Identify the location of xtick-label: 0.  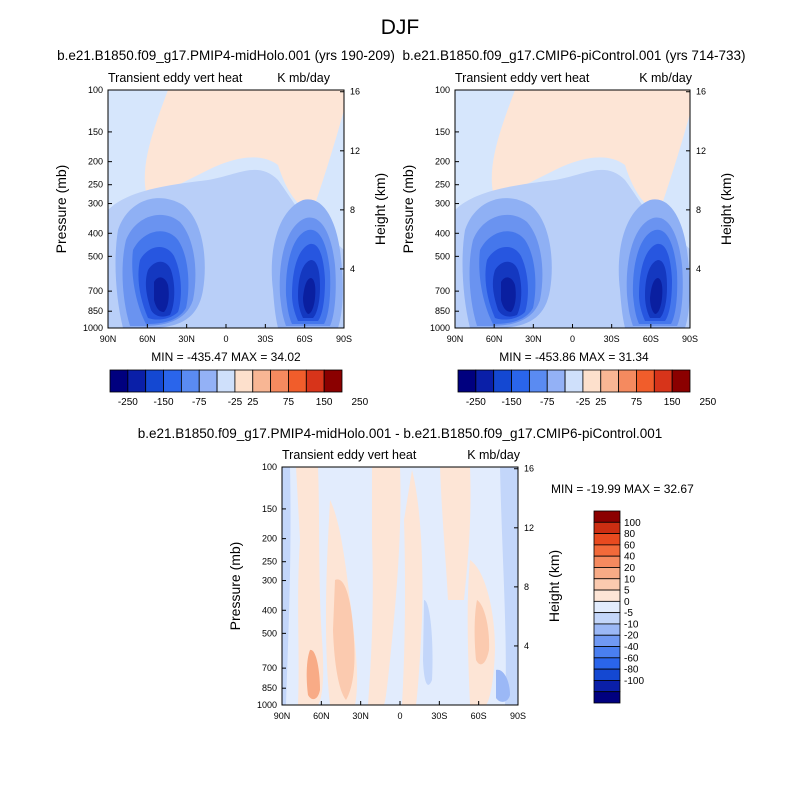
(399, 716).